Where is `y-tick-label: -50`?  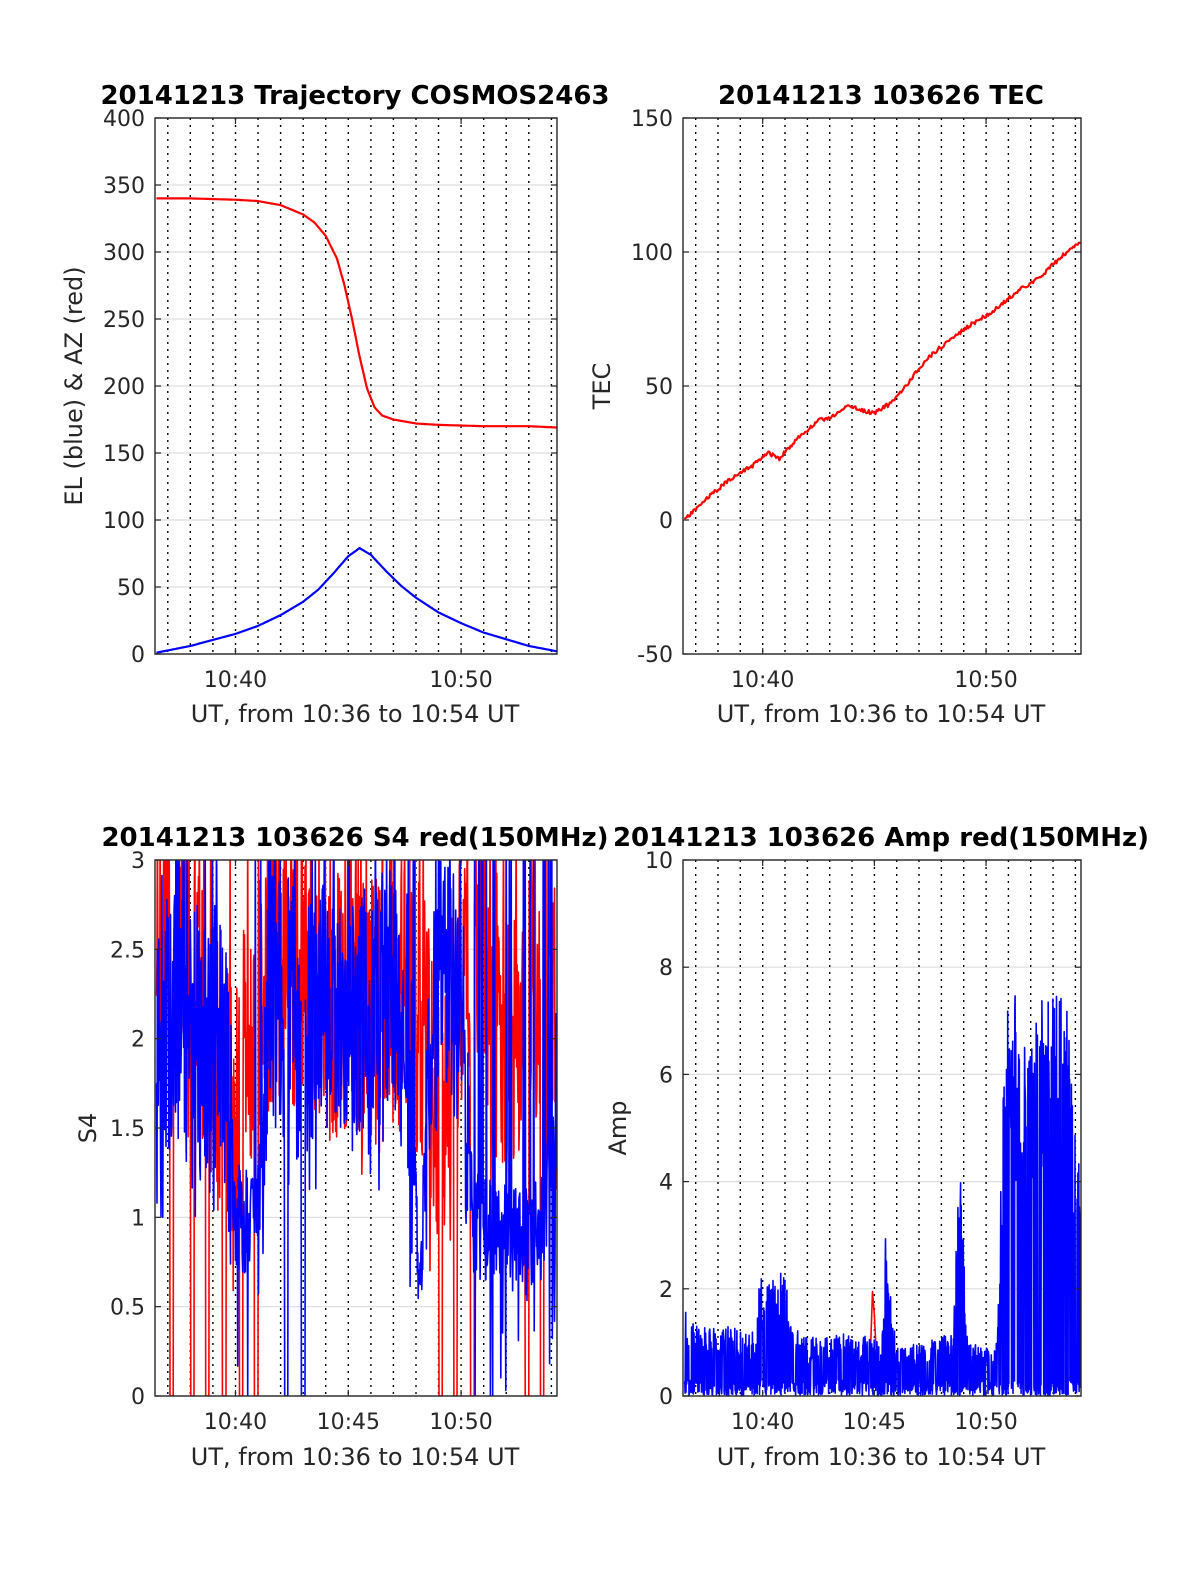 y-tick-label: -50 is located at coordinates (655, 655).